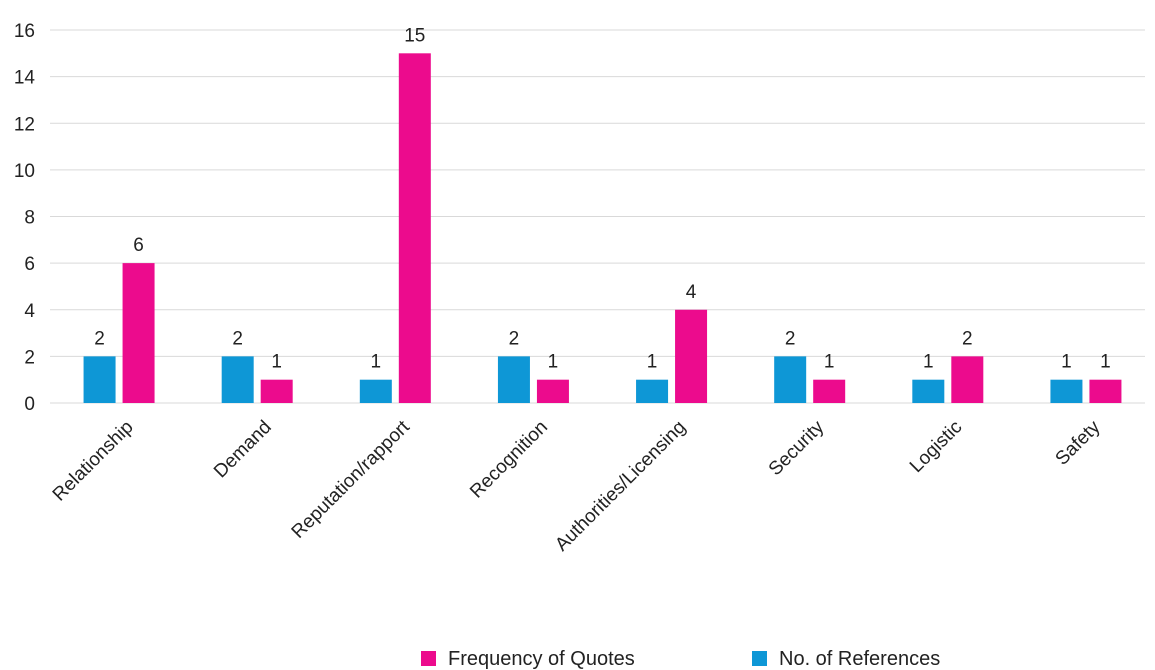 This screenshot has height=670, width=1155. Describe the element at coordinates (414, 228) in the screenshot. I see `bar-reputation-rapport-frequency-of-quotes` at that location.